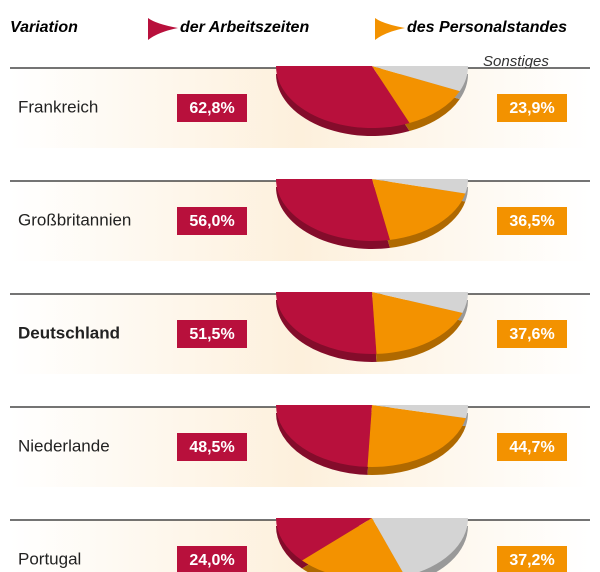 This screenshot has height=572, width=600. I want to click on value-label: 51,5%, so click(211, 334).